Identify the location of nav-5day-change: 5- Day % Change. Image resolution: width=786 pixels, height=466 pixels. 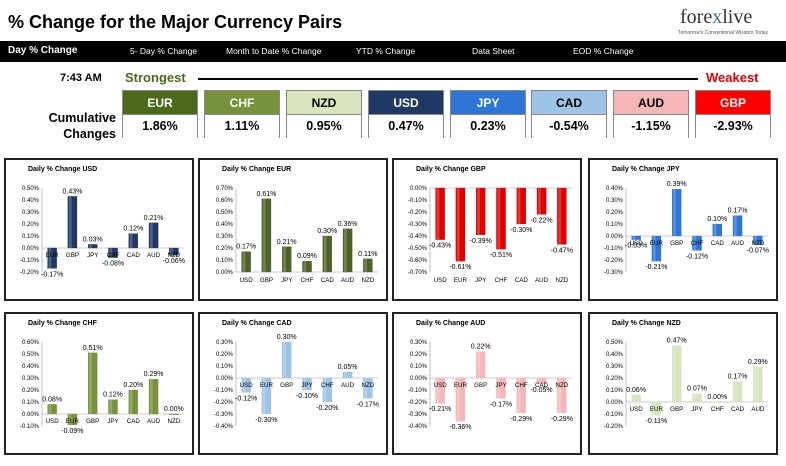
(164, 51).